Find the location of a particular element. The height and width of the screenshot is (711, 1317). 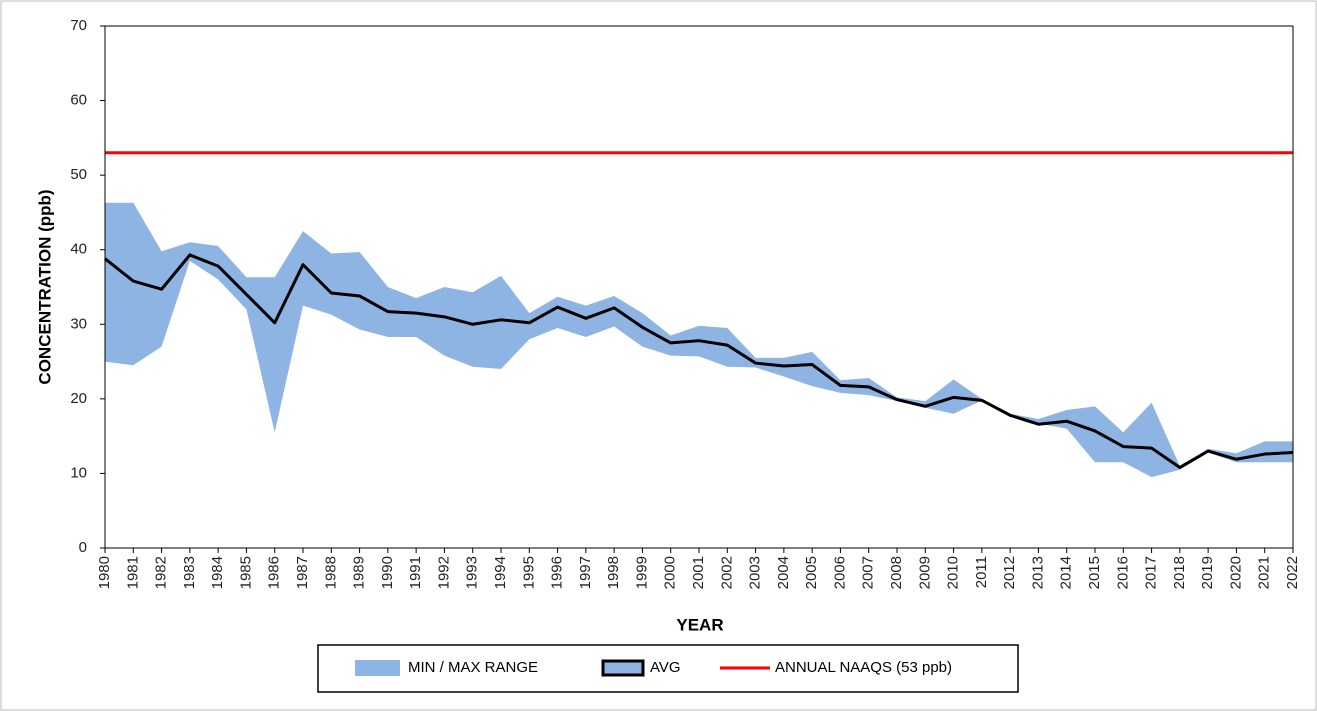

x-tick-label: 1996 is located at coordinates (557, 572).